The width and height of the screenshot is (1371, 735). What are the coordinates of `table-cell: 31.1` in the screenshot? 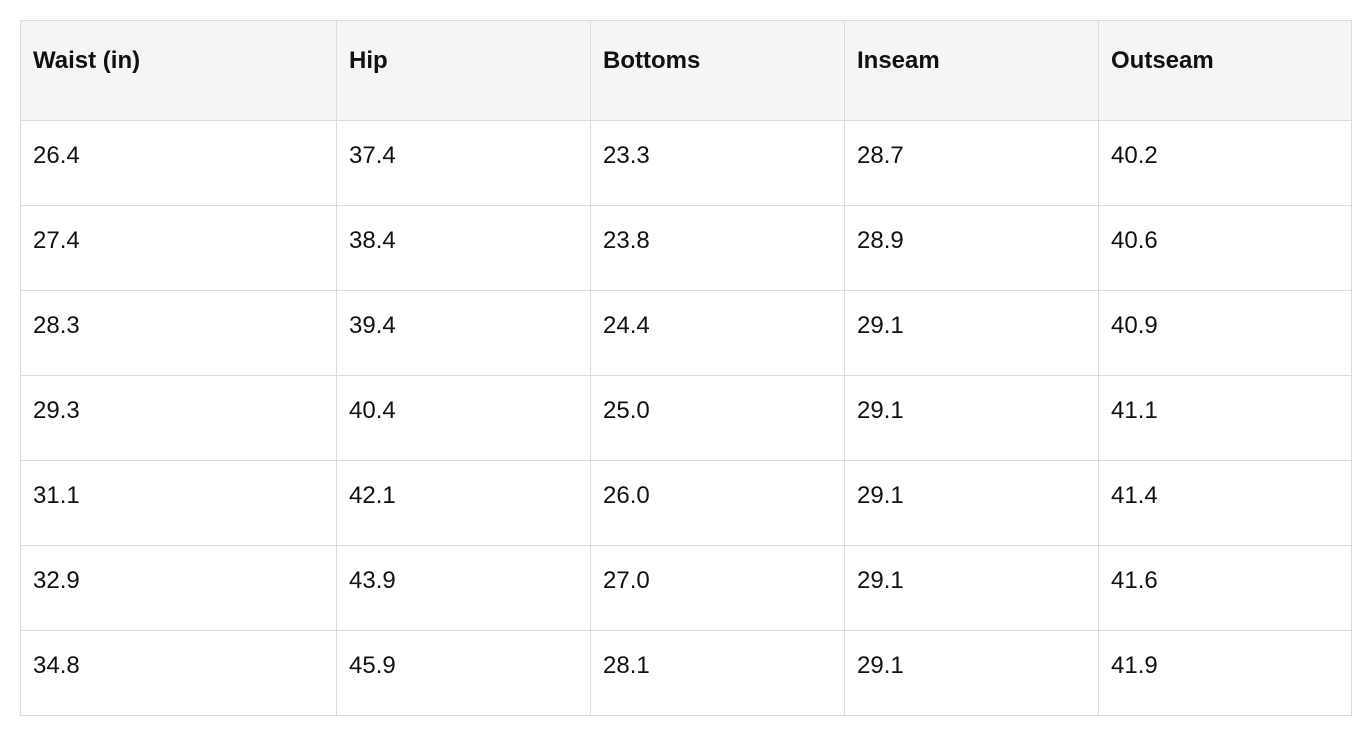 It's located at (178, 503).